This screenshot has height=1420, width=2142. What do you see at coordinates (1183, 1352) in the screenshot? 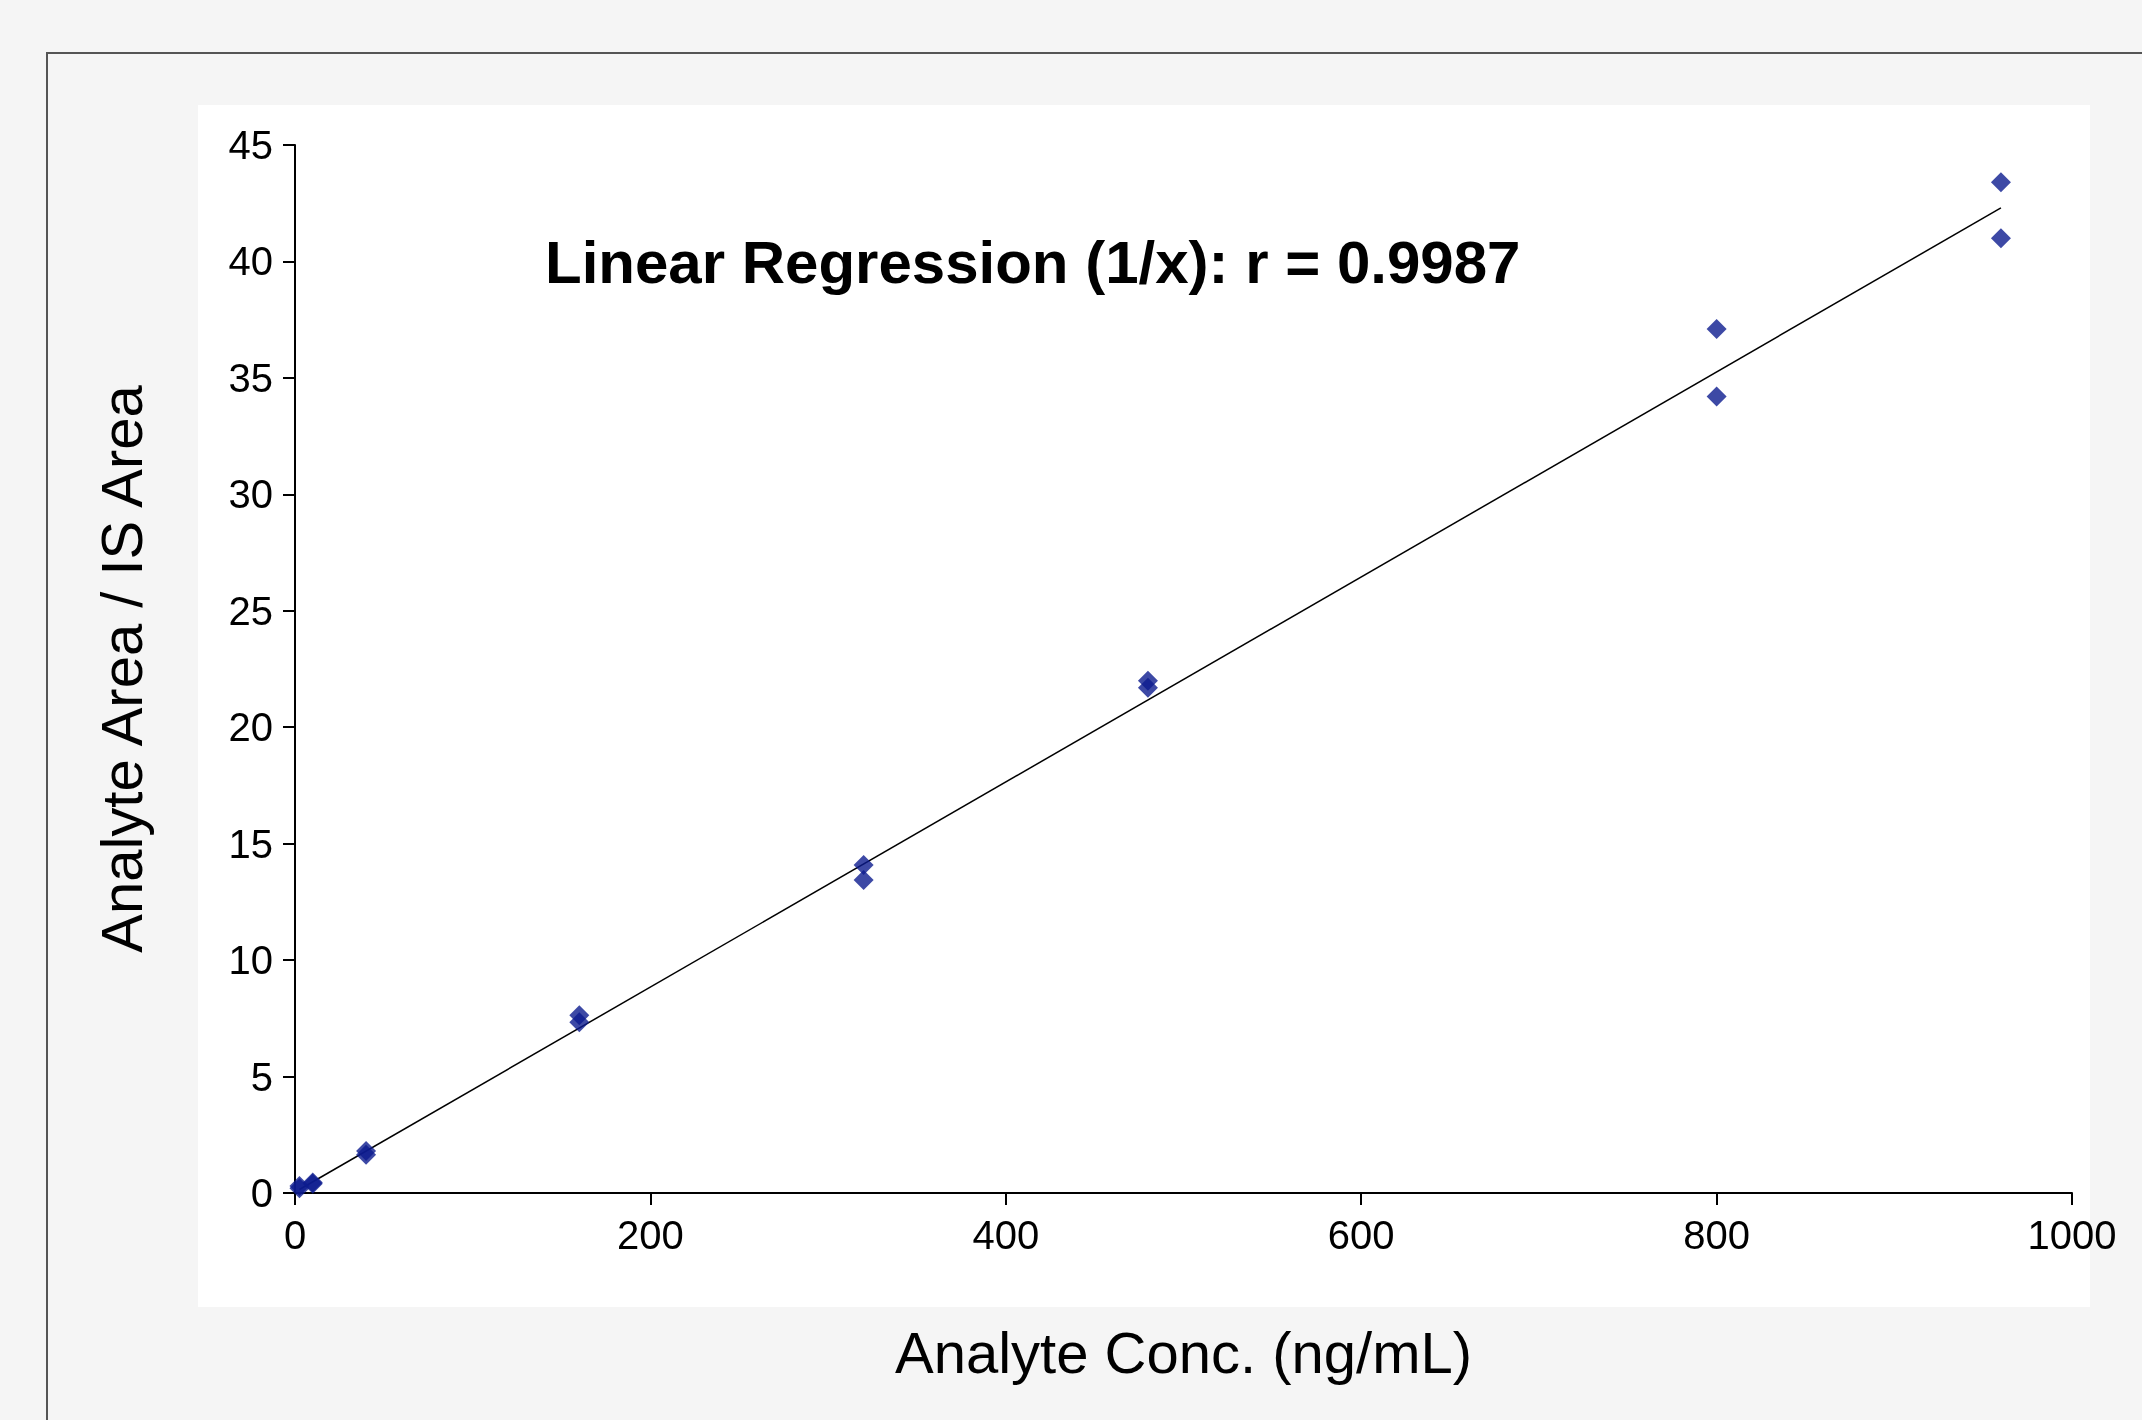
I see `x-axis-title: Analyte Conc. (ng/mL)` at bounding box center [1183, 1352].